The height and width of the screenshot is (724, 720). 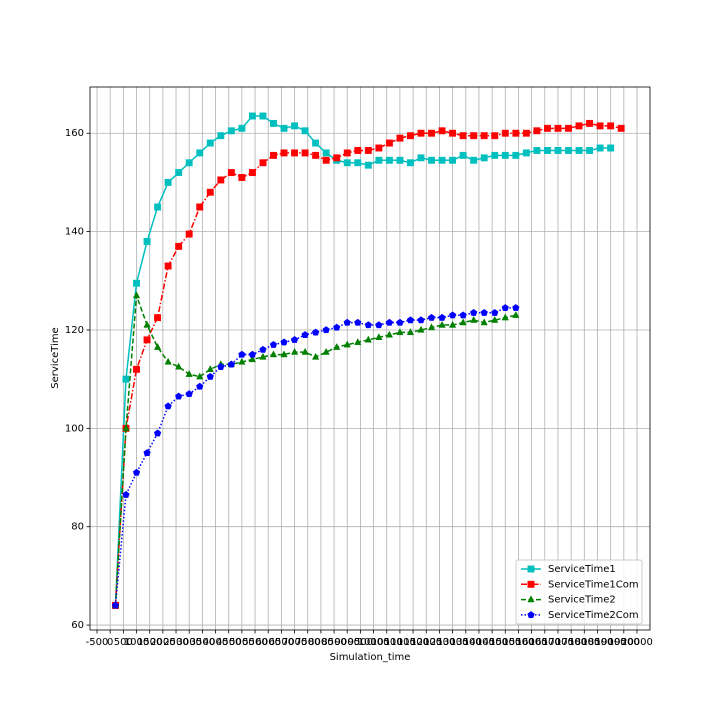 I want to click on x-tick-label: 11000, so click(x=400, y=642).